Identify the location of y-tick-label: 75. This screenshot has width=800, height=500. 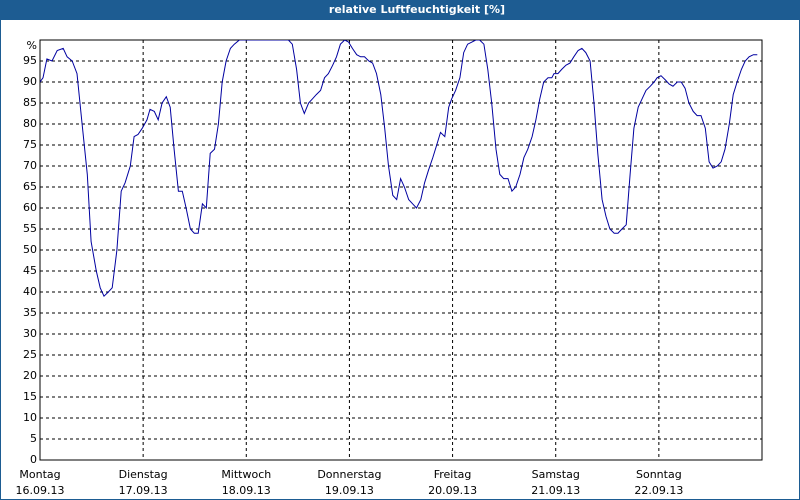
(30, 144).